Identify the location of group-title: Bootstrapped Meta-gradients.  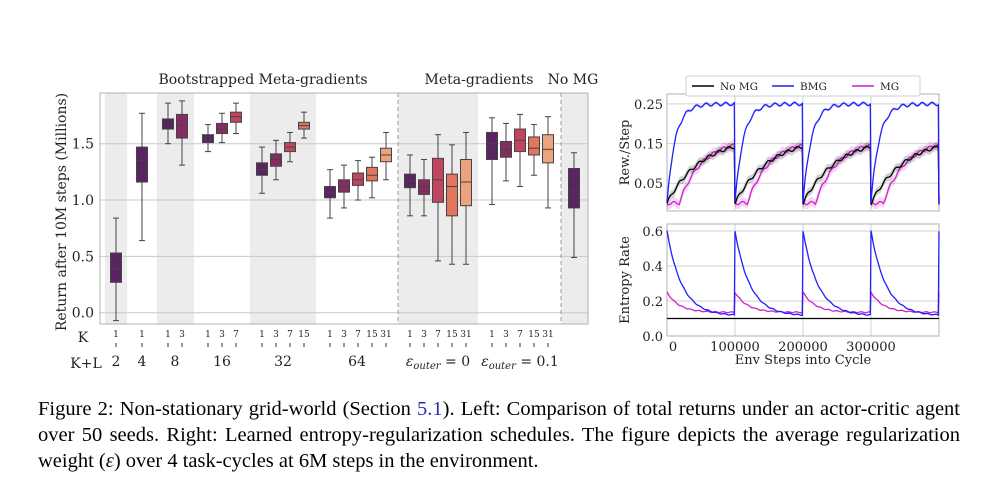
(262, 80).